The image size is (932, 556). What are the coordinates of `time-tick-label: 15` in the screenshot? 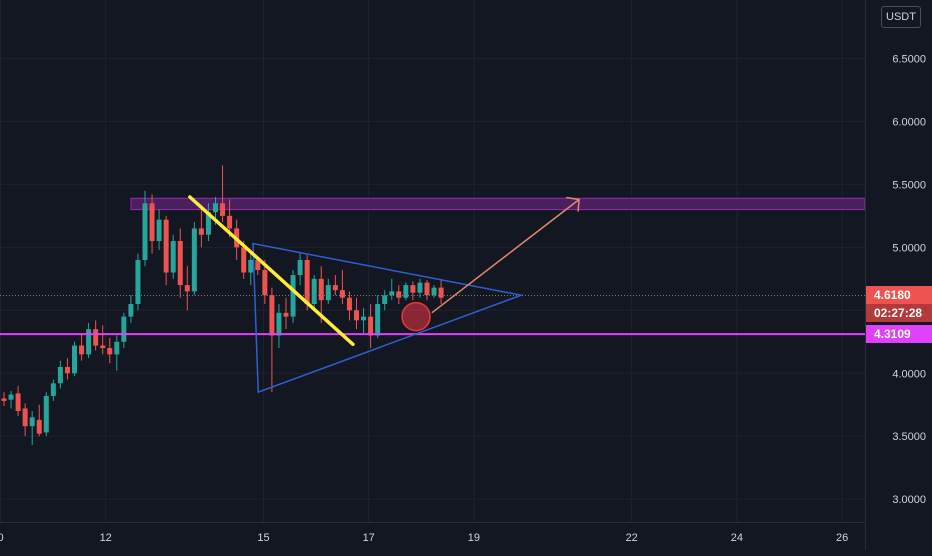 It's located at (263, 538).